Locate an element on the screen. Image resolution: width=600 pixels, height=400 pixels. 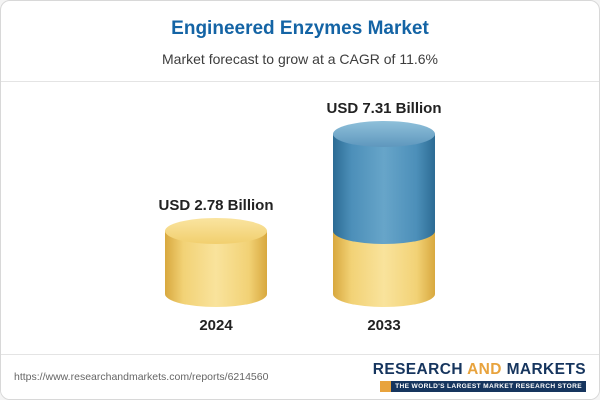
logo-wordmark: RESEARCH AND MARKETS is located at coordinates (479, 370).